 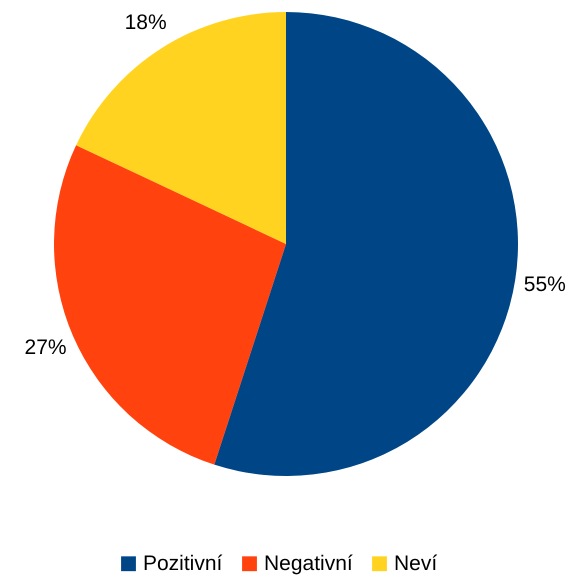 I want to click on legend-label: Pozitivní, so click(x=183, y=563).